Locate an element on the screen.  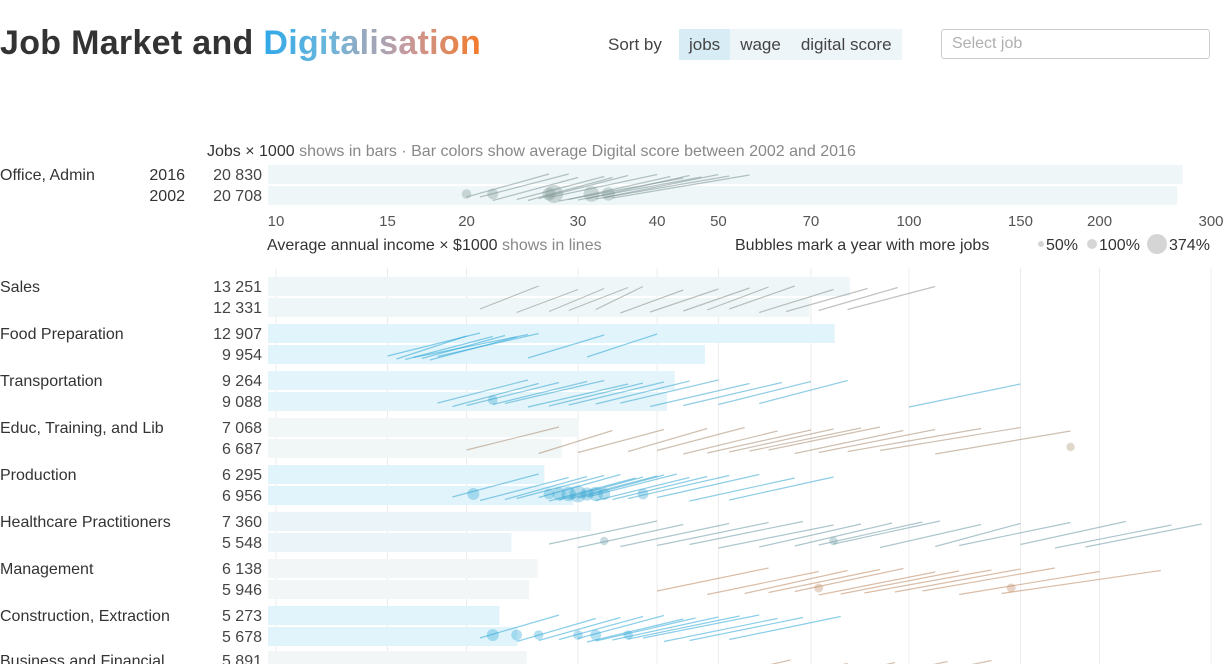
axis-tick-label: 40 is located at coordinates (657, 221).